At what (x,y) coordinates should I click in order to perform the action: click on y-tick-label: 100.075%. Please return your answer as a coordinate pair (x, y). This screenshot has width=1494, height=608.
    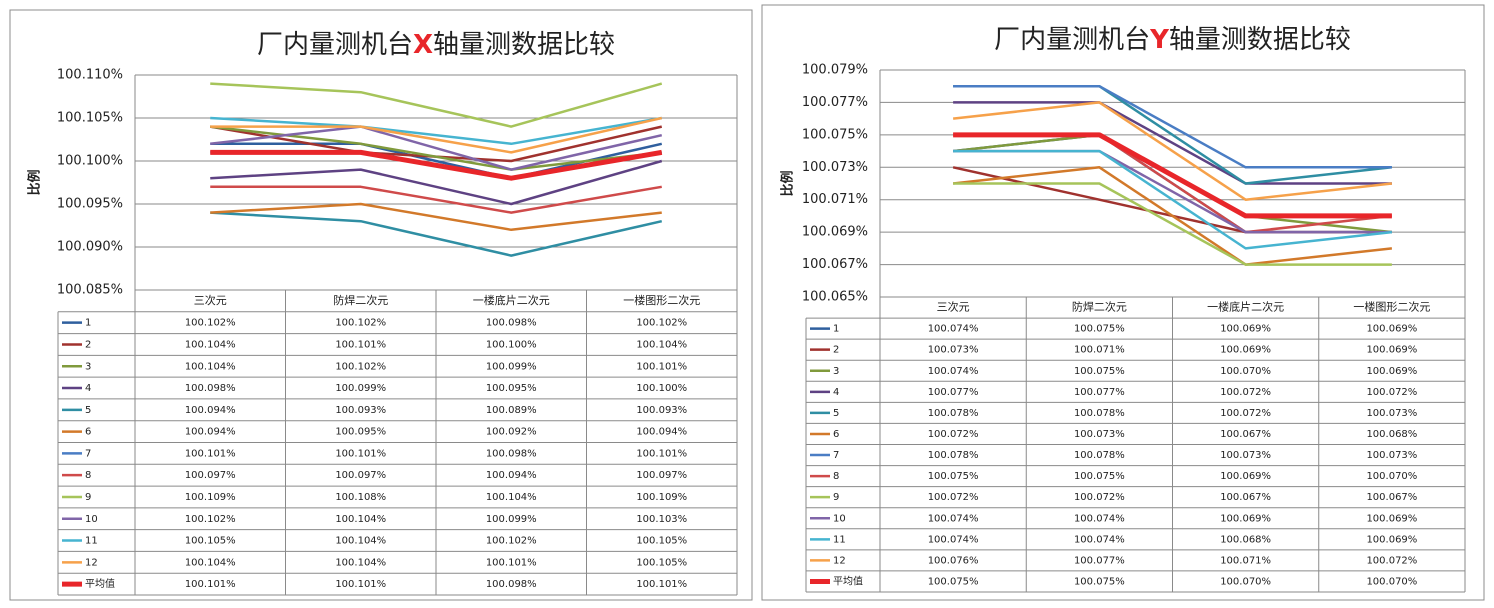
    Looking at the image, I should click on (835, 134).